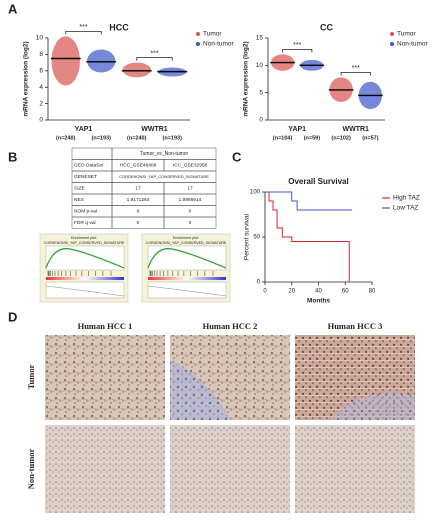 Image resolution: width=437 pixels, height=529 pixels. I want to click on table-text: 1.9856614, so click(190, 200).